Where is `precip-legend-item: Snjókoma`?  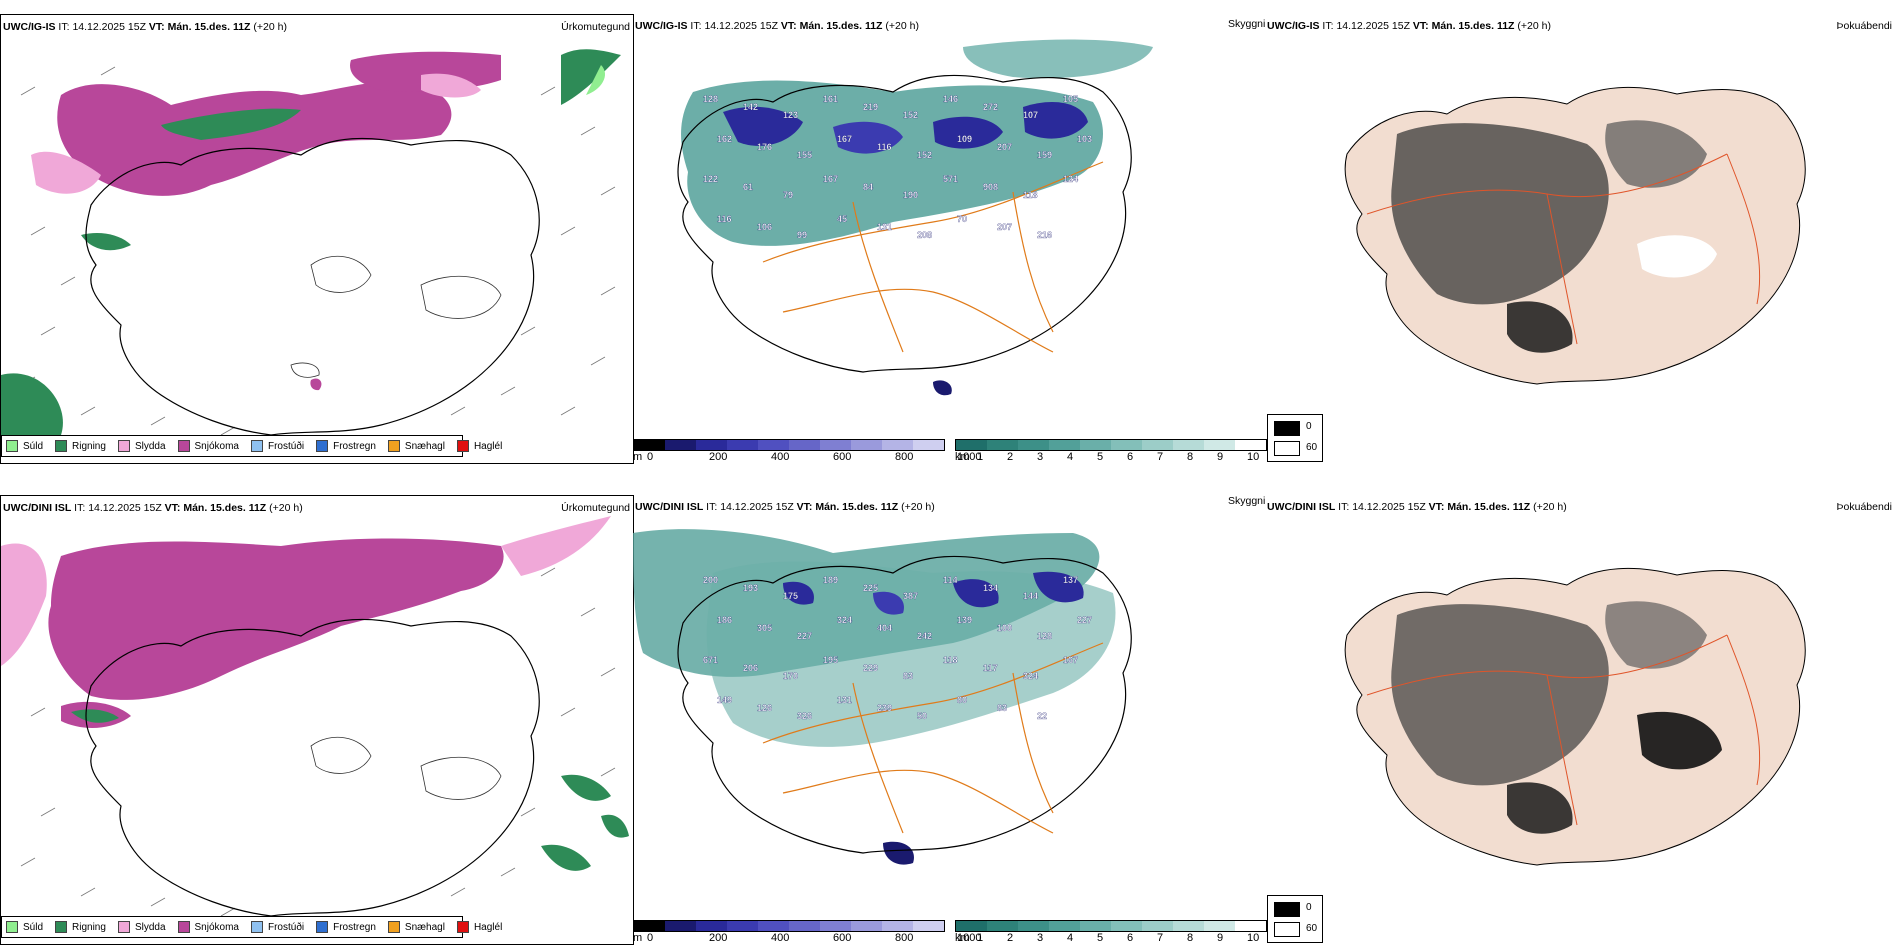 precip-legend-item: Snjókoma is located at coordinates (208, 446).